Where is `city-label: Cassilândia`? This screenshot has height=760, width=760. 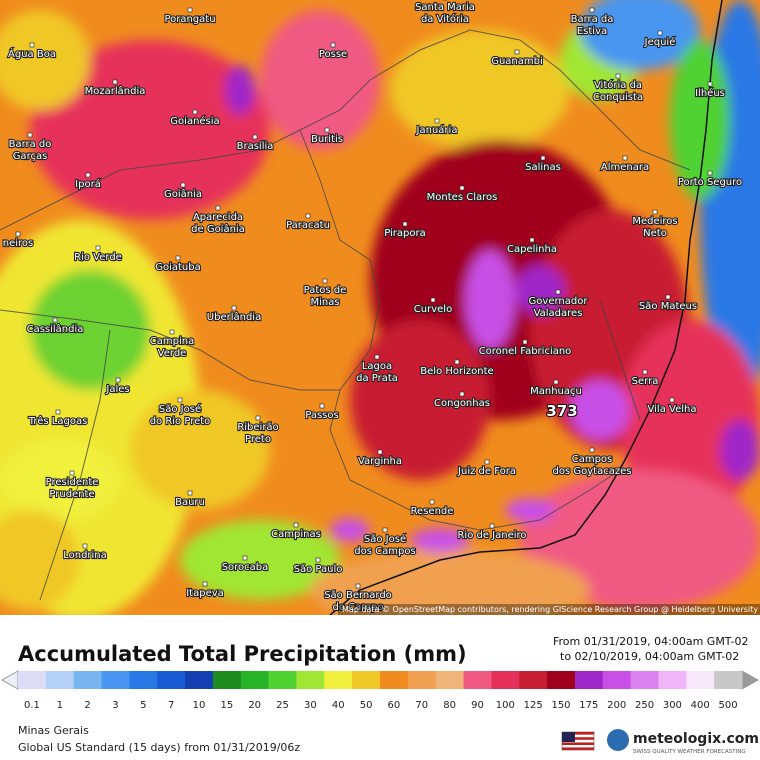 city-label: Cassilândia is located at coordinates (55, 329).